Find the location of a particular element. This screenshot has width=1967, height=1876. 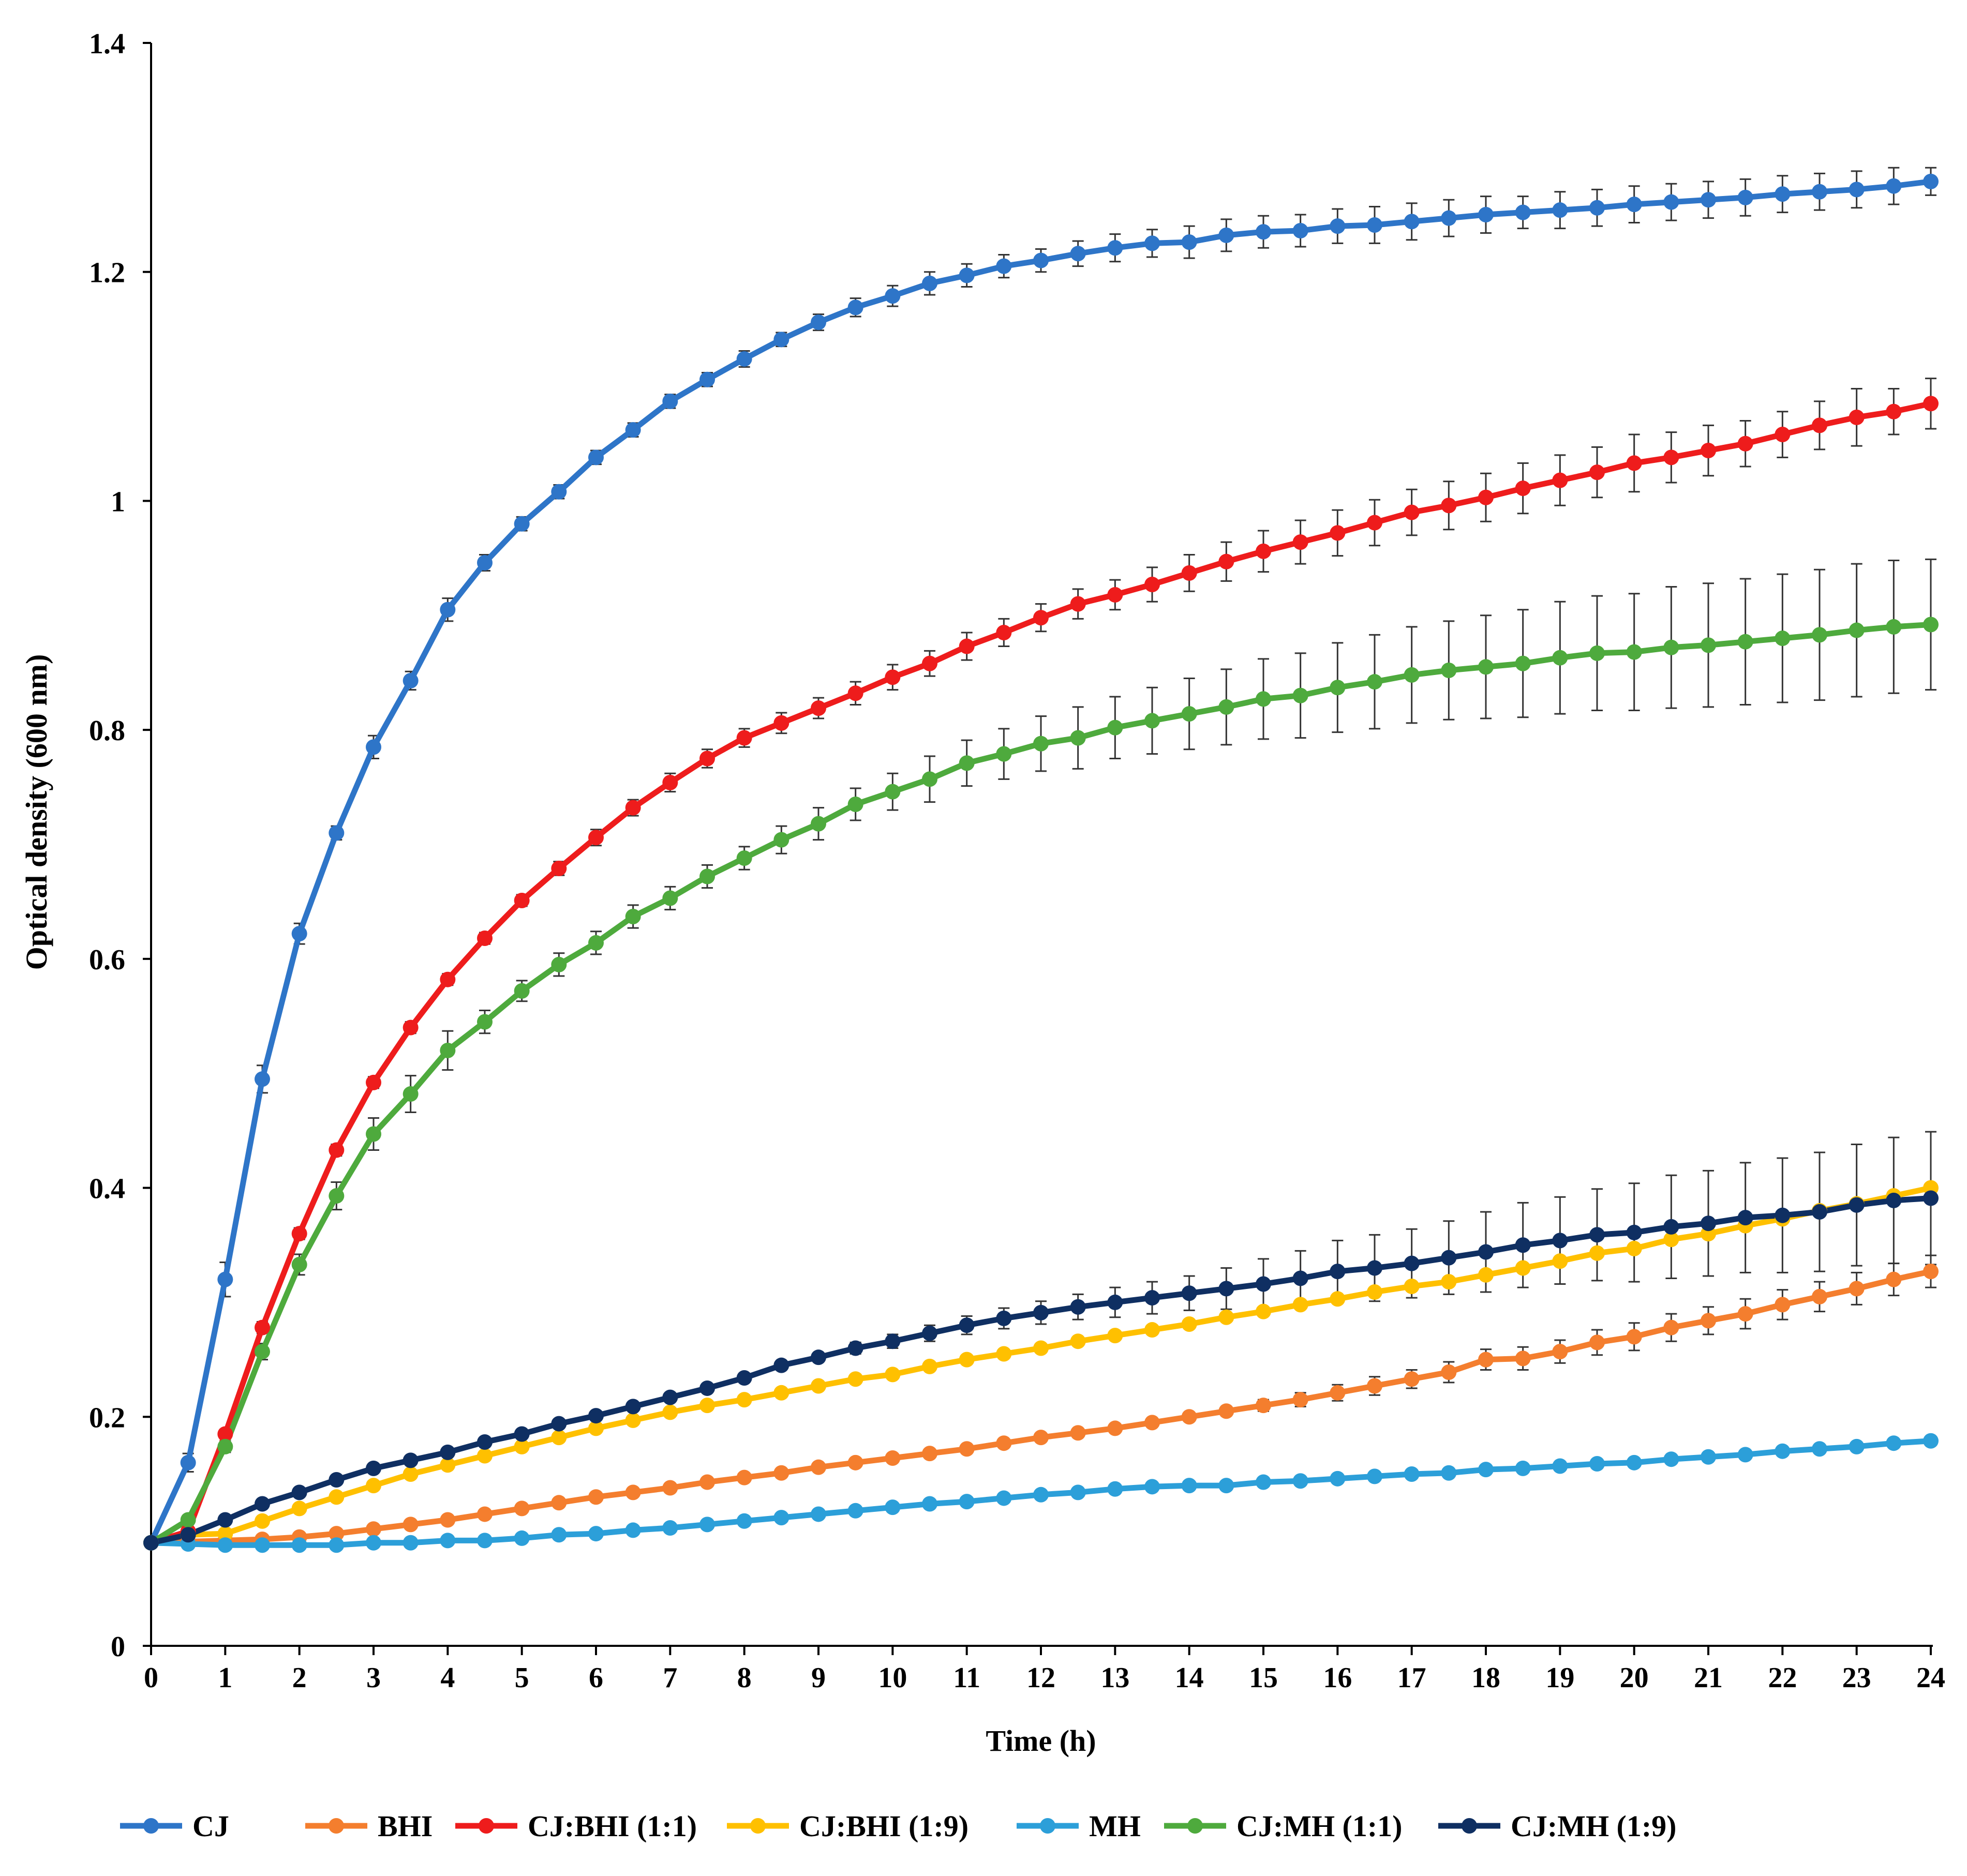

x-tick-label: 4 is located at coordinates (448, 1678).